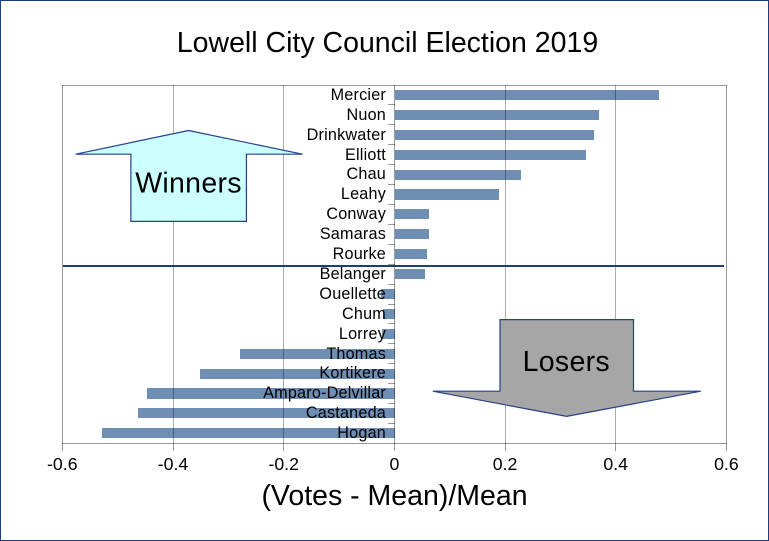 The image size is (769, 541). I want to click on svg-text: Losers, so click(566, 362).